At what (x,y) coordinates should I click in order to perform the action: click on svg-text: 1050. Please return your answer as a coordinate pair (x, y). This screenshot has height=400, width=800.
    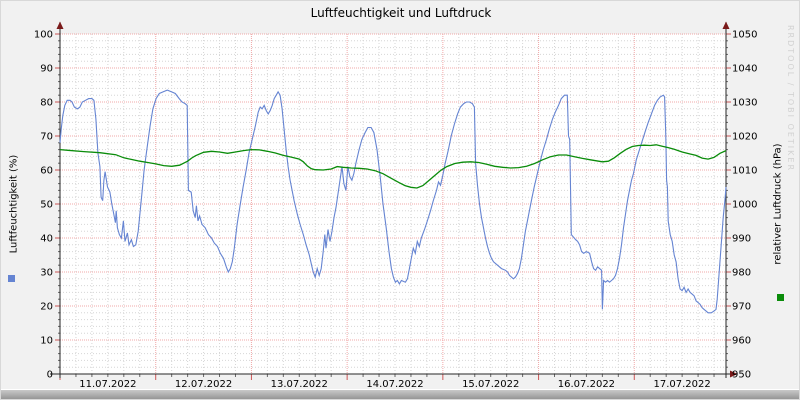
    Looking at the image, I should click on (744, 35).